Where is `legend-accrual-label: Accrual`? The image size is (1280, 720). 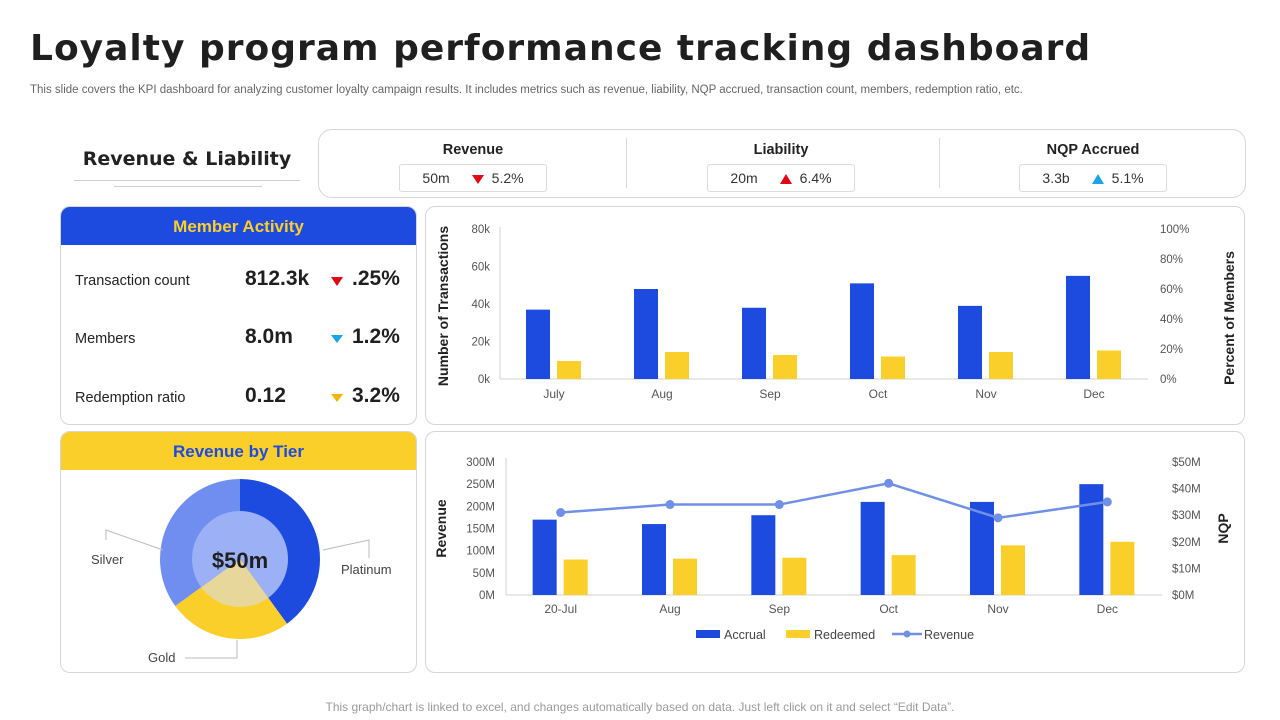
legend-accrual-label: Accrual is located at coordinates (745, 635).